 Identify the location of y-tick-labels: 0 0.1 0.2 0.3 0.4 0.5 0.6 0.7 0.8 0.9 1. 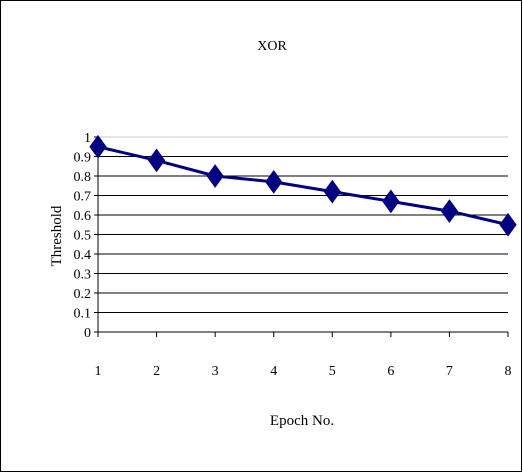
(83, 236).